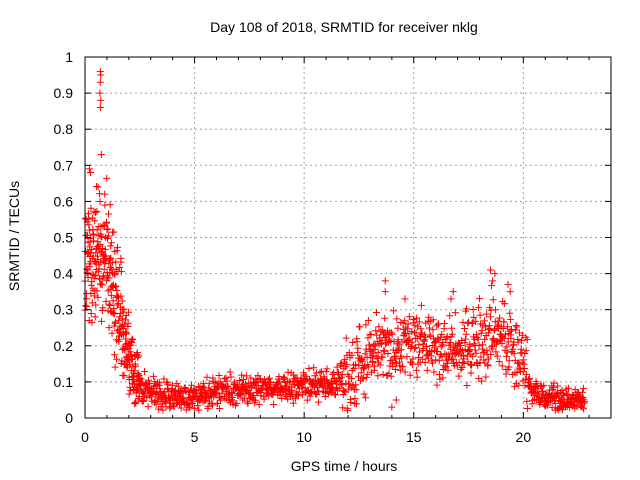 This screenshot has width=640, height=480. Describe the element at coordinates (69, 57) in the screenshot. I see `y-tick-label: 1` at that location.